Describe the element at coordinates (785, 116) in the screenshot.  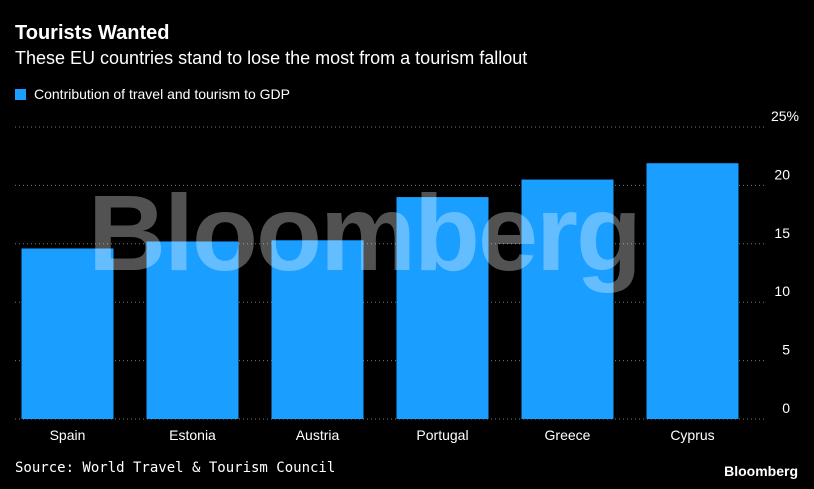
I see `y-tick-label: 25%` at that location.